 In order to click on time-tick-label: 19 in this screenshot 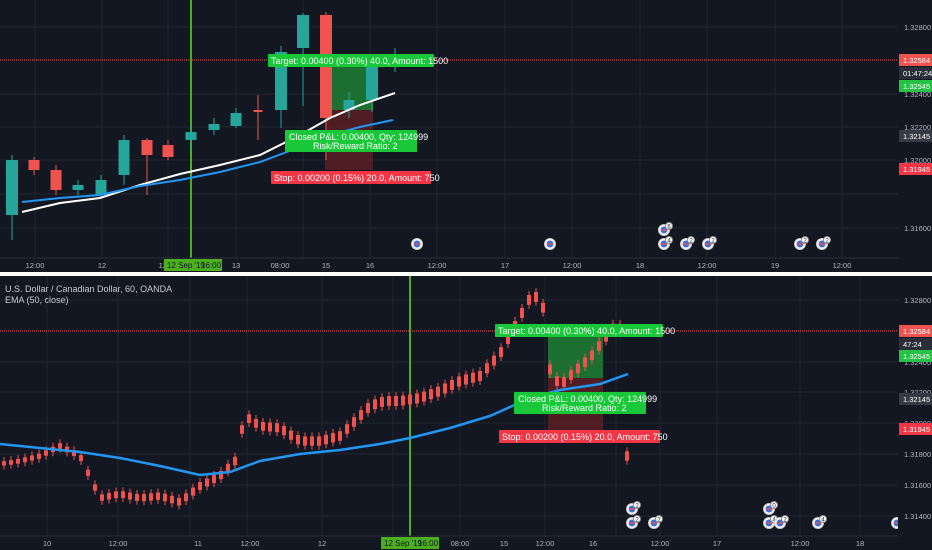, I will do `click(775, 265)`.